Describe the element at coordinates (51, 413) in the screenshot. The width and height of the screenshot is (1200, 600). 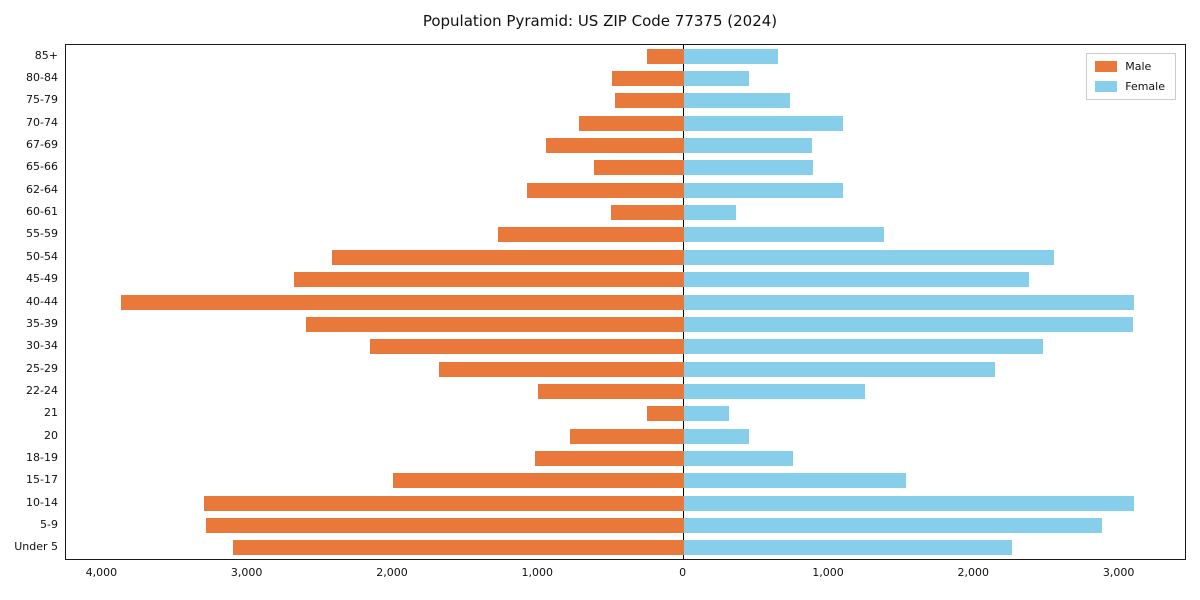
I see `y-tick-label: 21` at that location.